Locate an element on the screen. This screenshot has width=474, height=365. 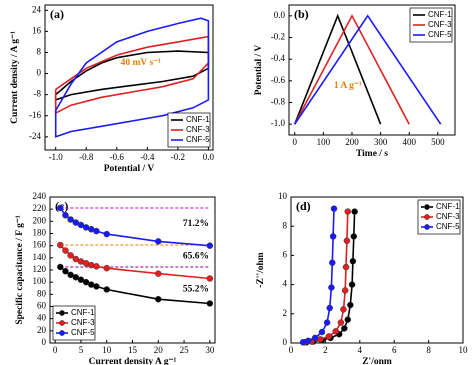
x-tick-label: 20 is located at coordinates (159, 350).